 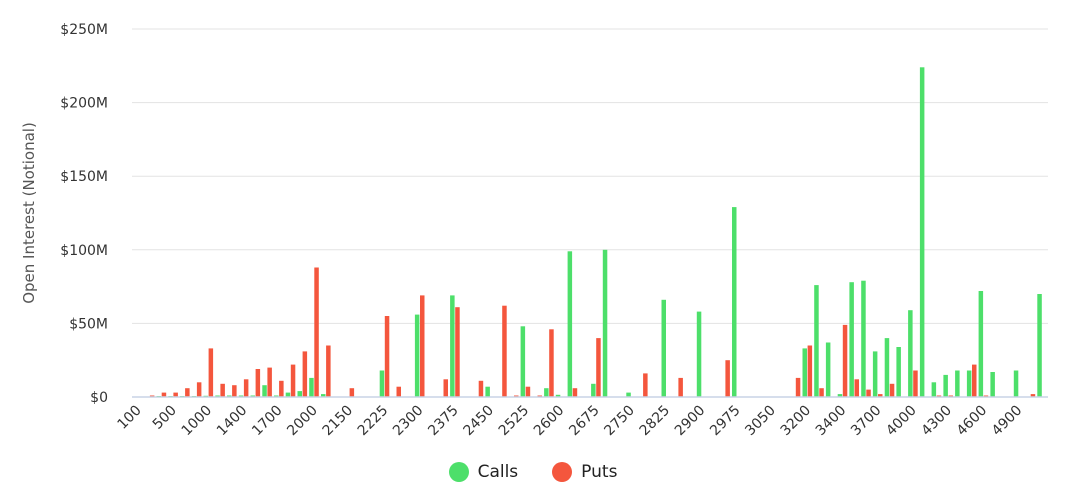 What do you see at coordinates (84, 177) in the screenshot?
I see `y-tick-label: $150M` at bounding box center [84, 177].